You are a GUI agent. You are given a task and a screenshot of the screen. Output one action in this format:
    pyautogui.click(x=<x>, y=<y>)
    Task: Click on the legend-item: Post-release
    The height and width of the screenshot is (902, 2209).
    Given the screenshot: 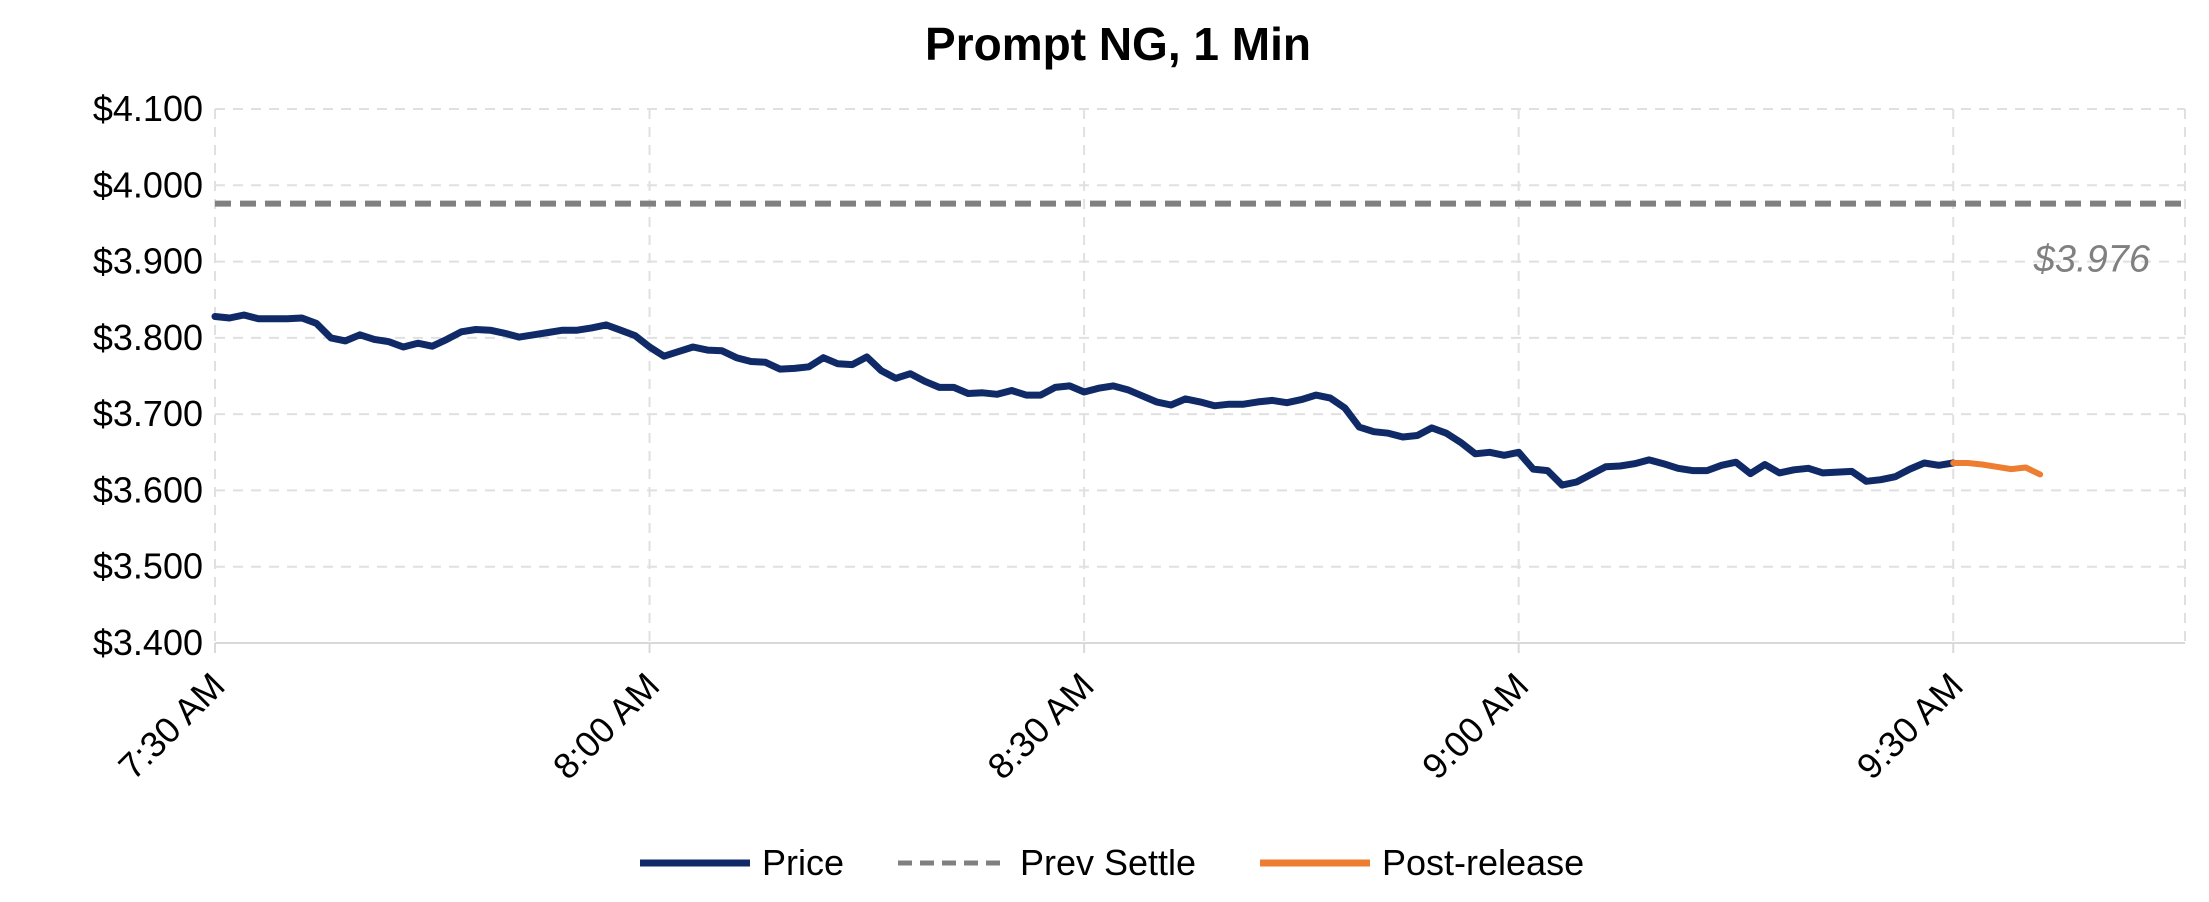 What is the action you would take?
    pyautogui.click(x=1422, y=862)
    